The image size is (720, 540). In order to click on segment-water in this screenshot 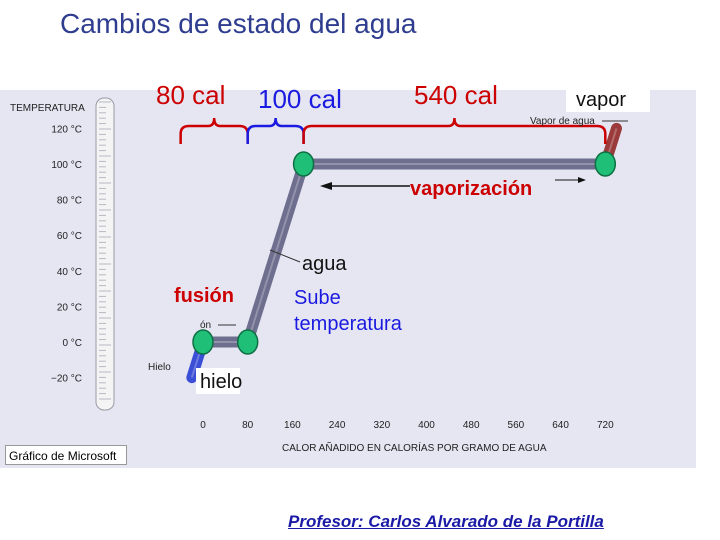, I will do `click(276, 253)`.